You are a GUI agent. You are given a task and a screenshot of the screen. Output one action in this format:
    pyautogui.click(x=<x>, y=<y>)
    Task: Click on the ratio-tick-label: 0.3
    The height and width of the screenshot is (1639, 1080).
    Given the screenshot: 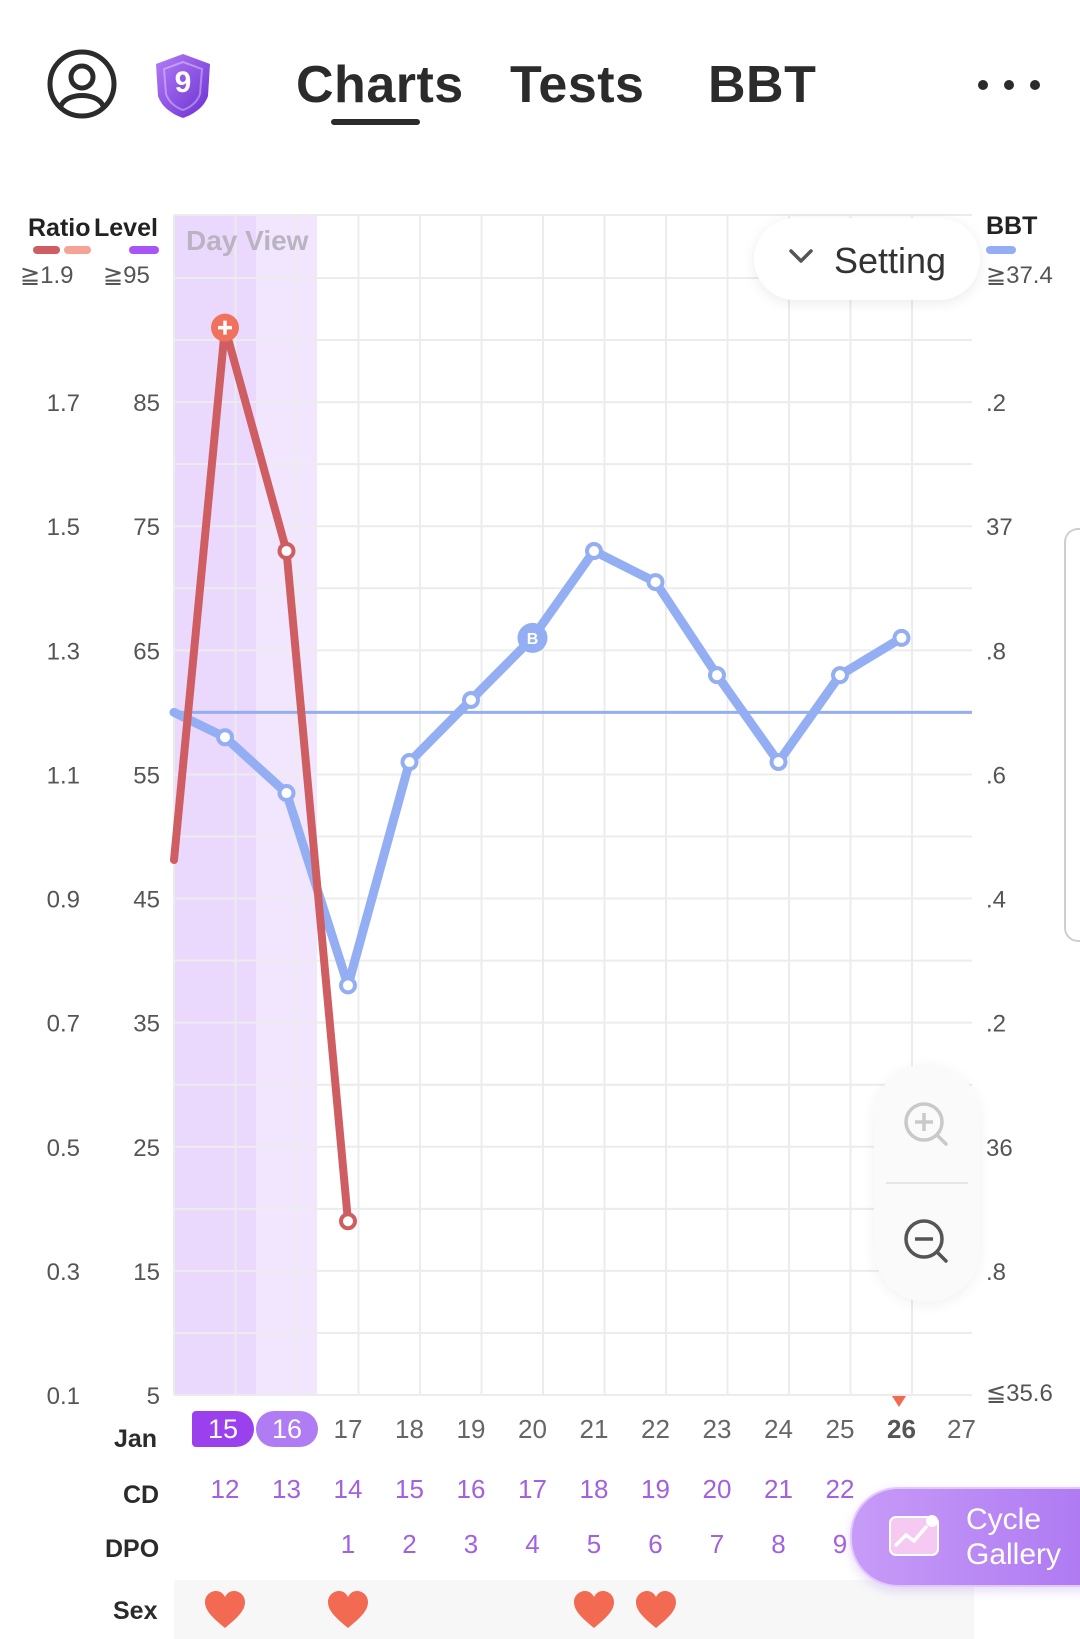 What is the action you would take?
    pyautogui.click(x=63, y=1272)
    